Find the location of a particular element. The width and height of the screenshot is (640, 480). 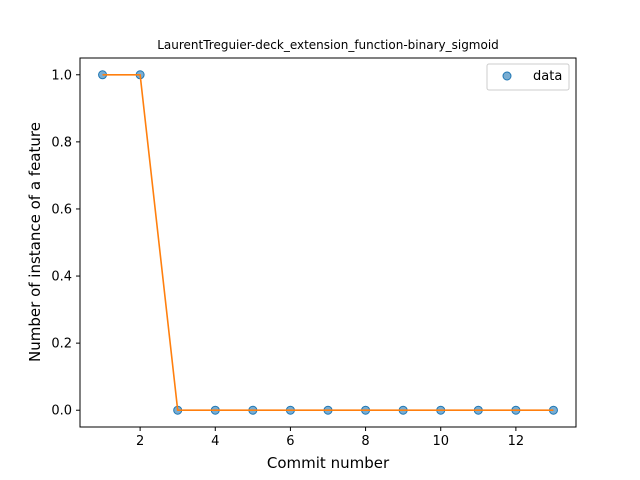

x-tick-label: 6 is located at coordinates (290, 441).